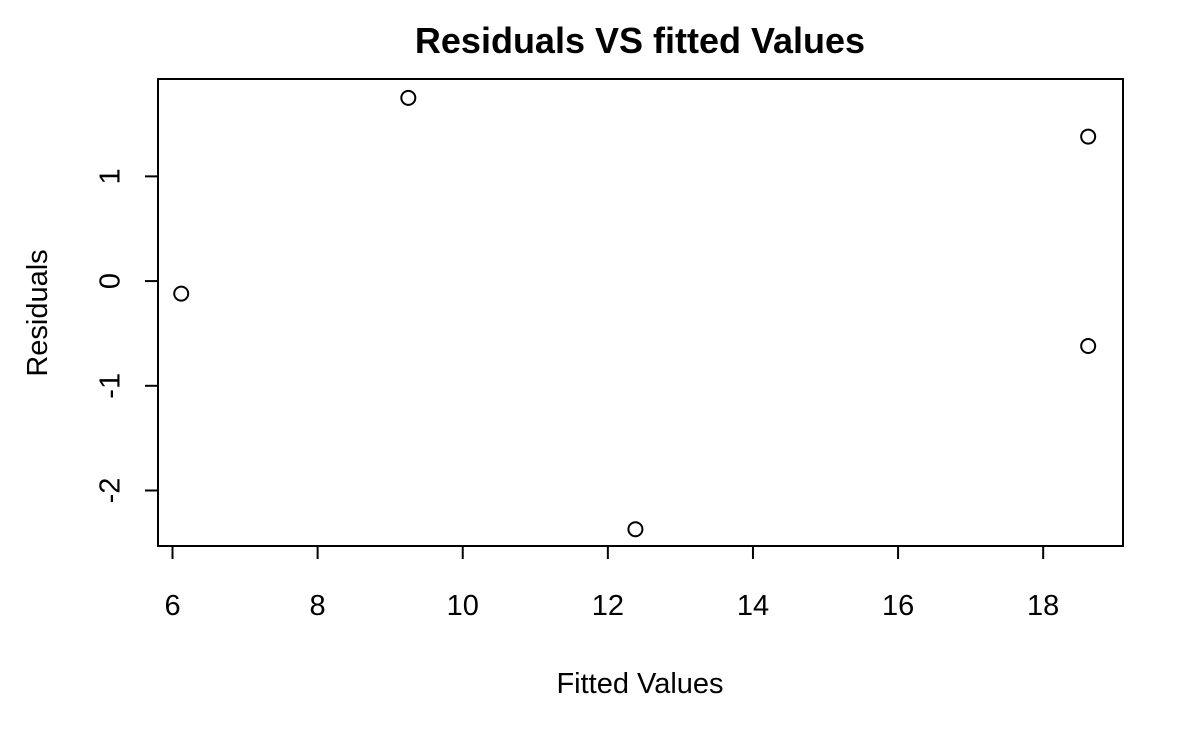 This screenshot has width=1202, height=742. What do you see at coordinates (38, 312) in the screenshot?
I see `y-axis-label: Residuals` at bounding box center [38, 312].